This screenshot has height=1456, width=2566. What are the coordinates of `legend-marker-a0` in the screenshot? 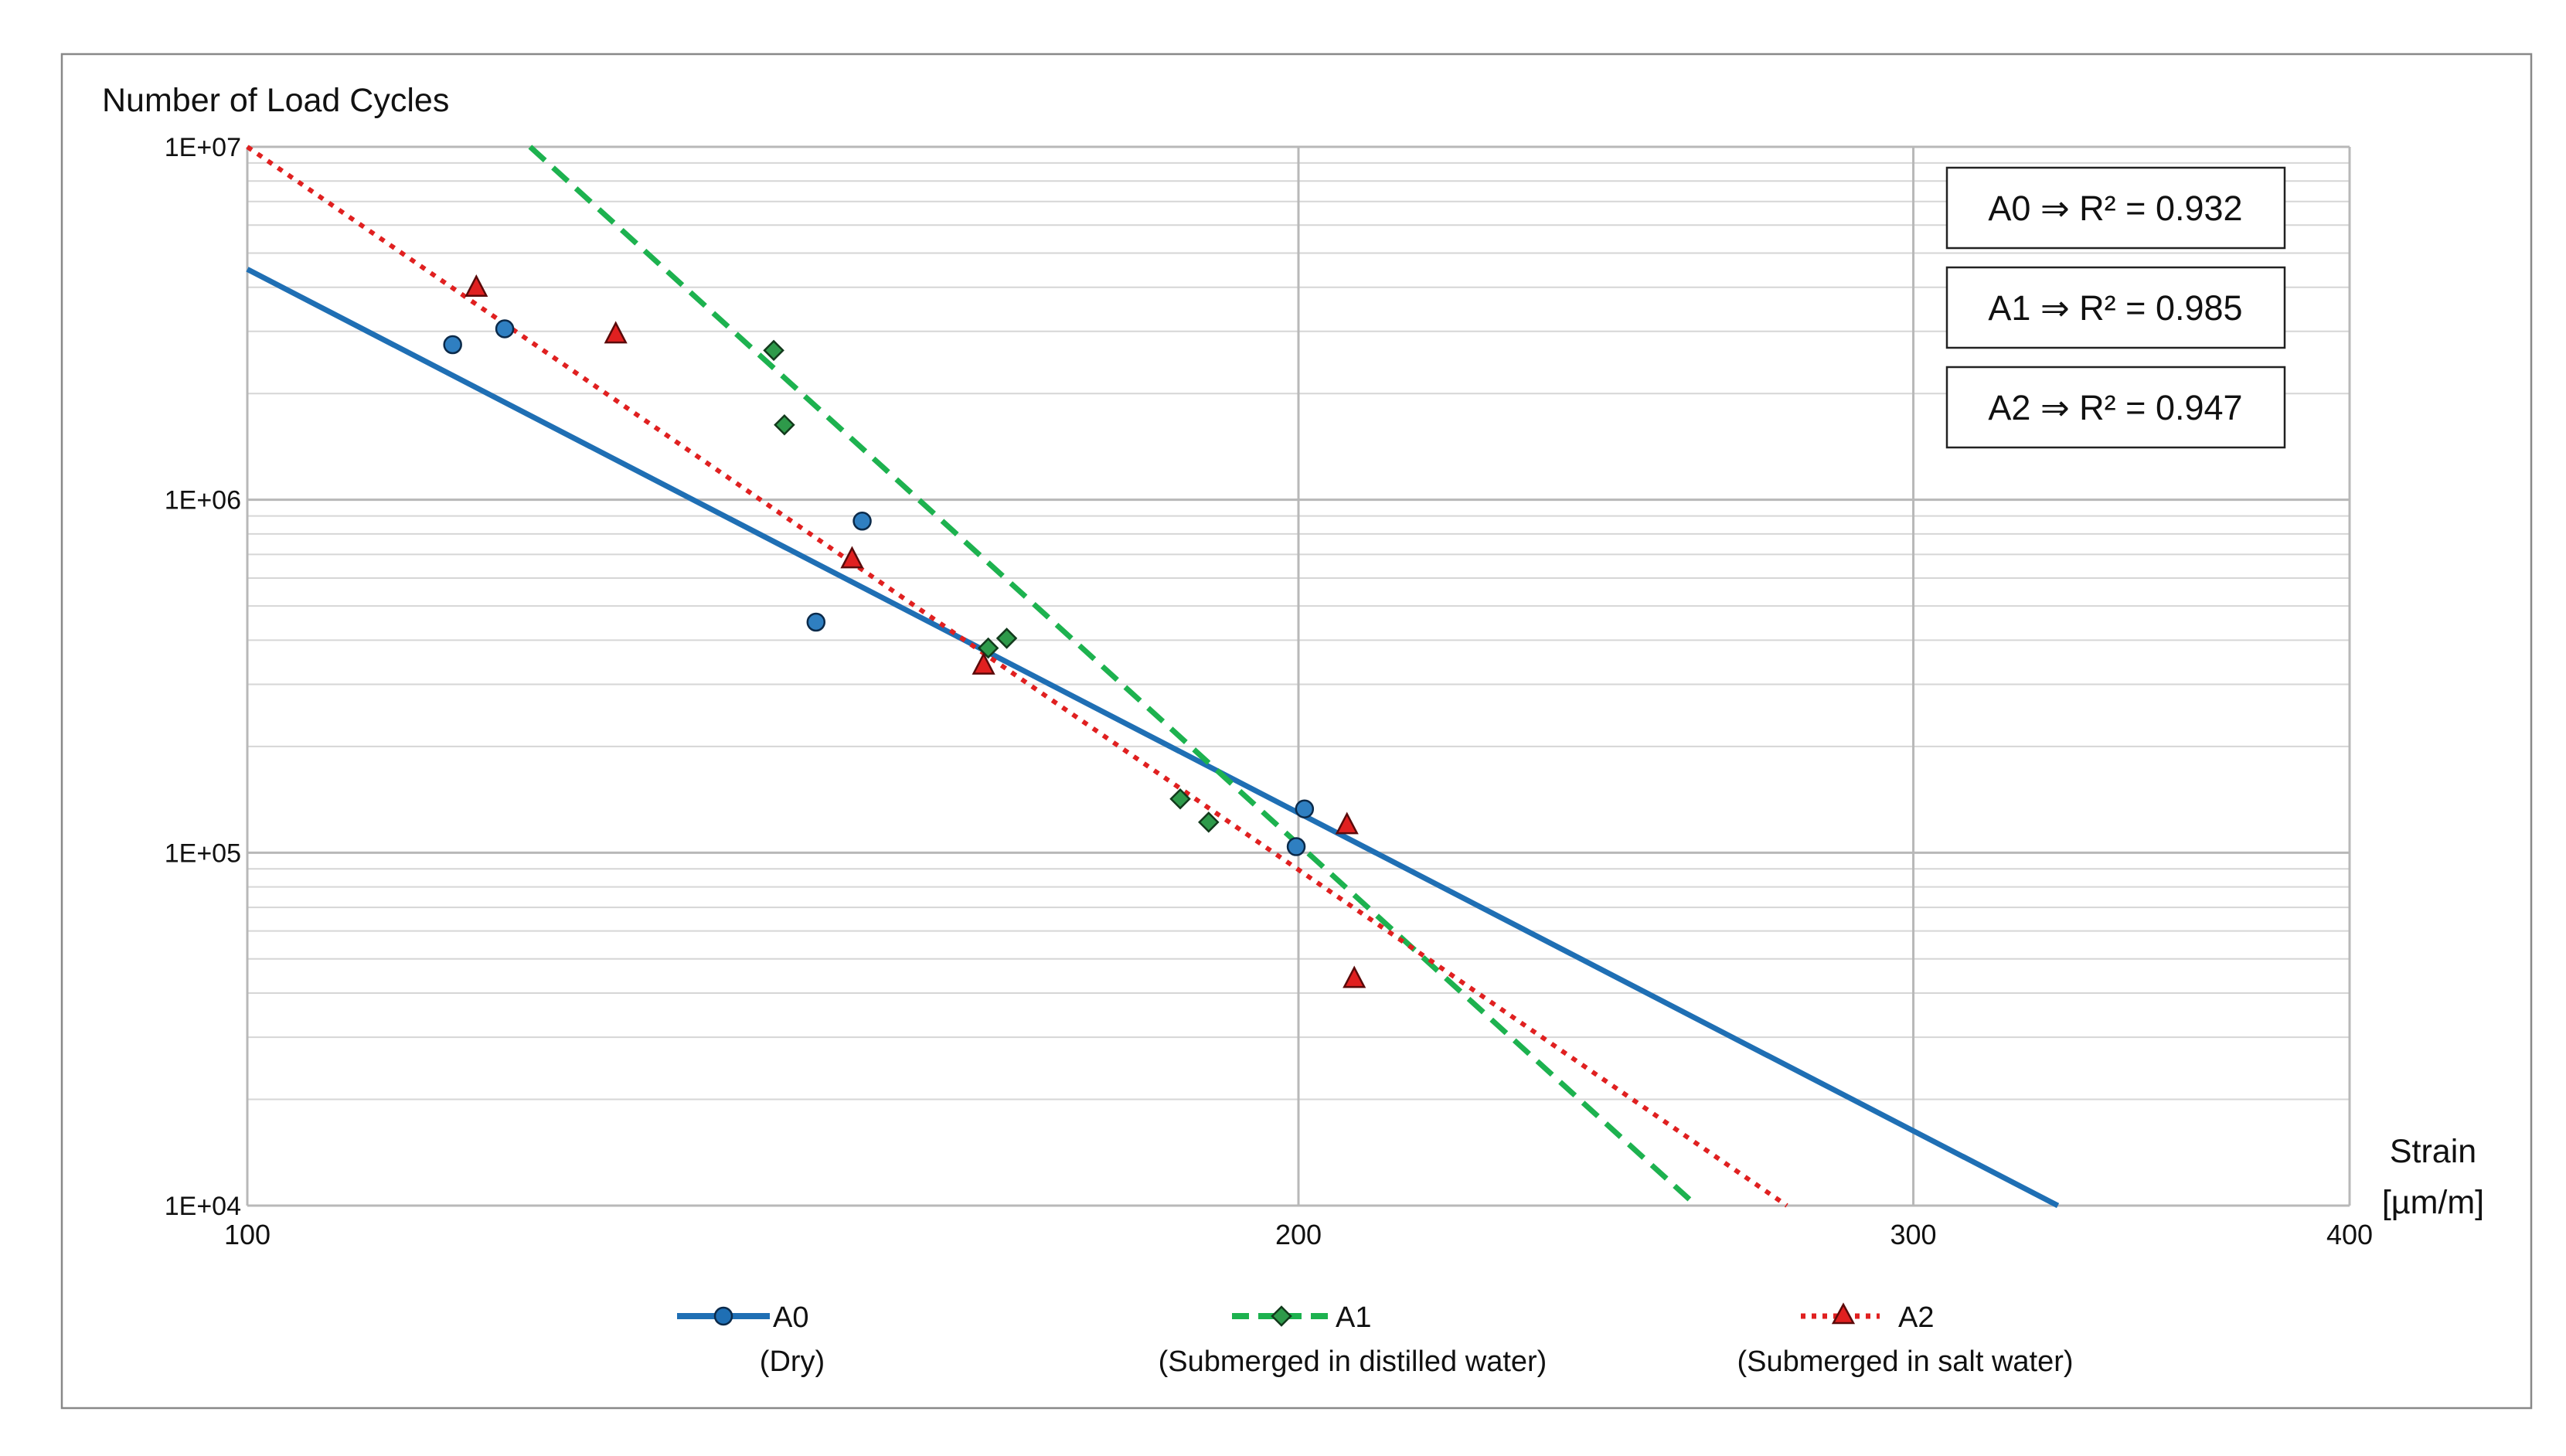 It's located at (723, 1316).